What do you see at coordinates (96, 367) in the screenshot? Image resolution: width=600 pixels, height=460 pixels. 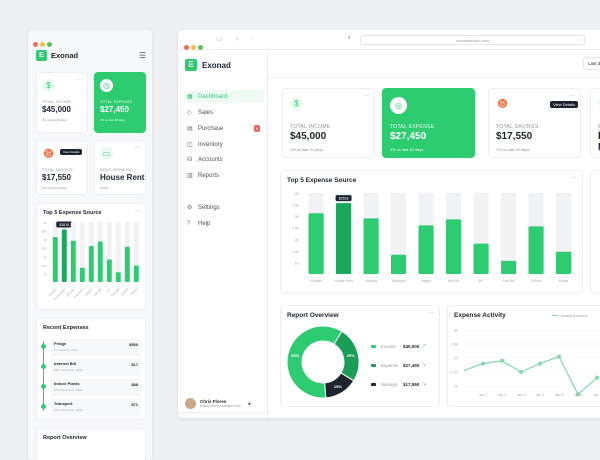 I see `list-item: Internet Bill 28th December, 2022 $17` at bounding box center [96, 367].